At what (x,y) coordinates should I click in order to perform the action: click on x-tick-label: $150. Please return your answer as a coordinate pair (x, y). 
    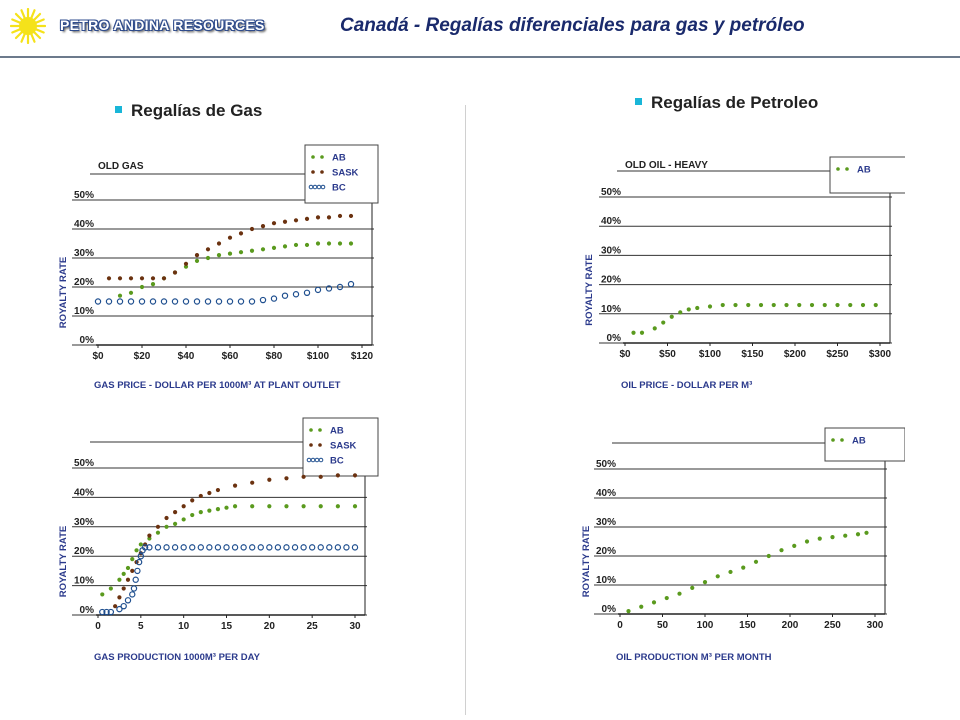
    Looking at the image, I should click on (752, 354).